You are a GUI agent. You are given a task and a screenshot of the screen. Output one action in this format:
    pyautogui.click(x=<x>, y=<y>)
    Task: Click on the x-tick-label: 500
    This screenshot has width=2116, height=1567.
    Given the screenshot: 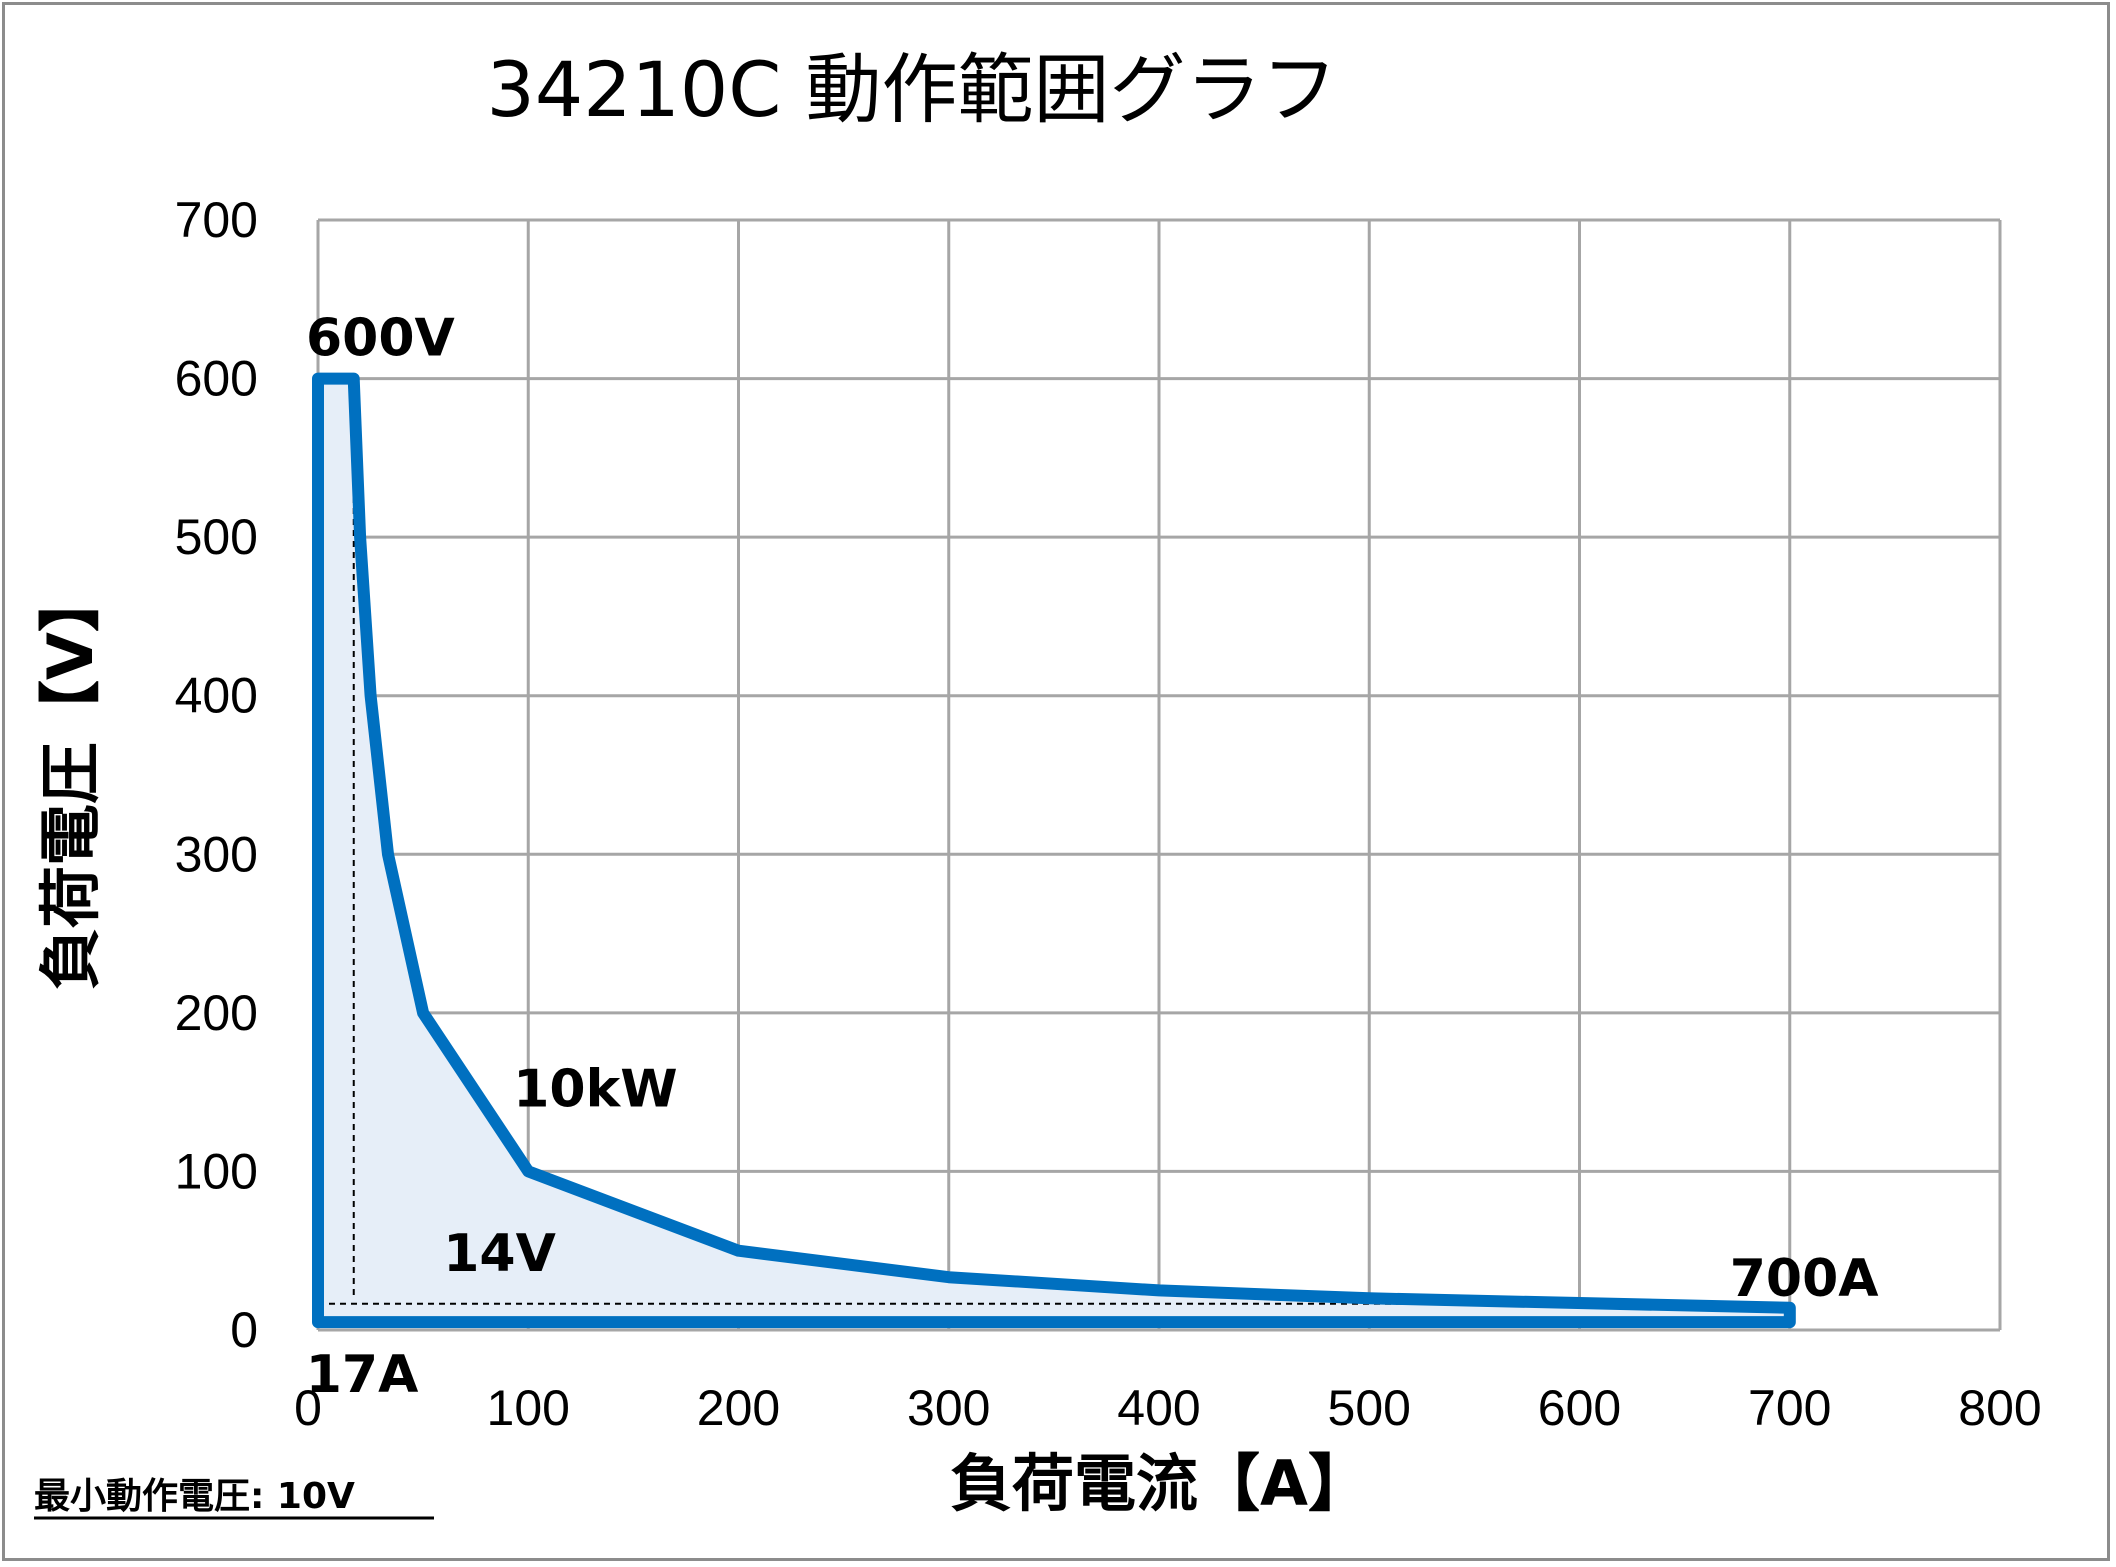 What is the action you would take?
    pyautogui.click(x=1369, y=1408)
    